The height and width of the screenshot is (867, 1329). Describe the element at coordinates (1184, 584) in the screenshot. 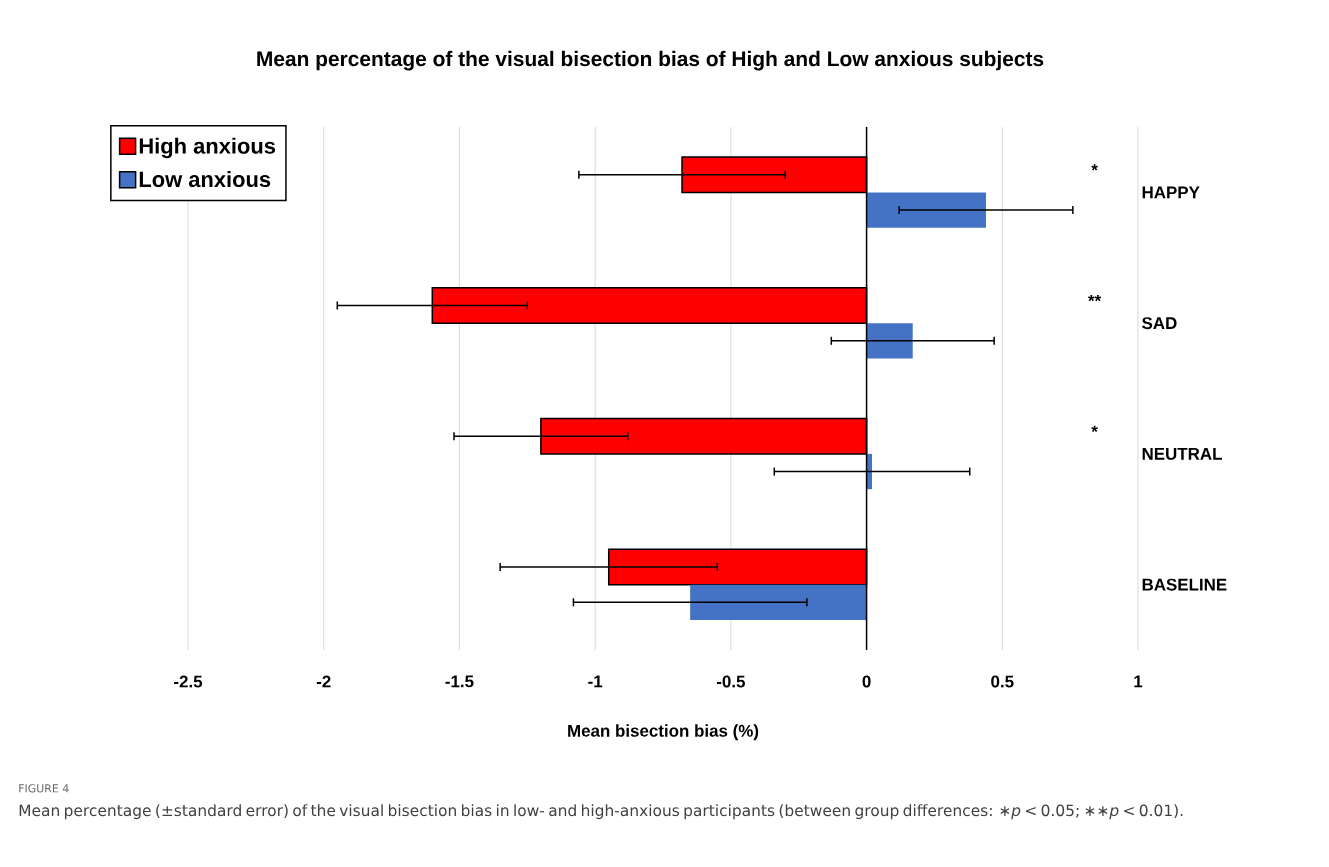

I see `y-tick-label: BASELINE` at that location.